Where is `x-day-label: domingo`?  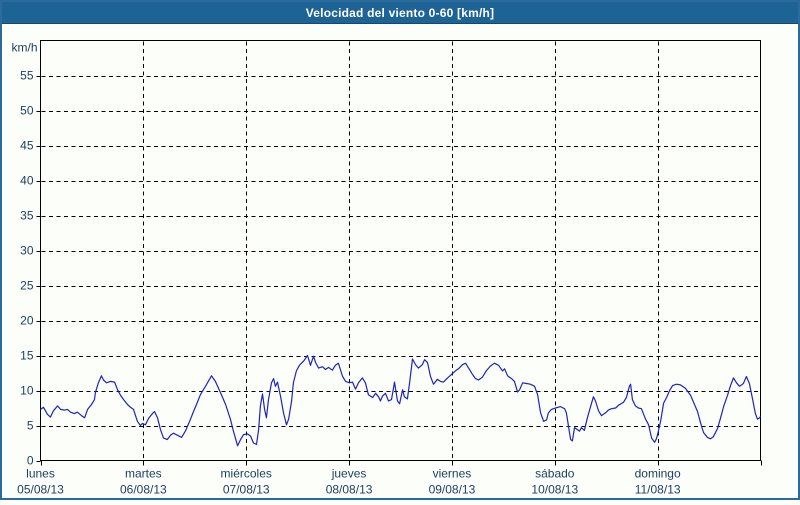 x-day-label: domingo is located at coordinates (658, 474).